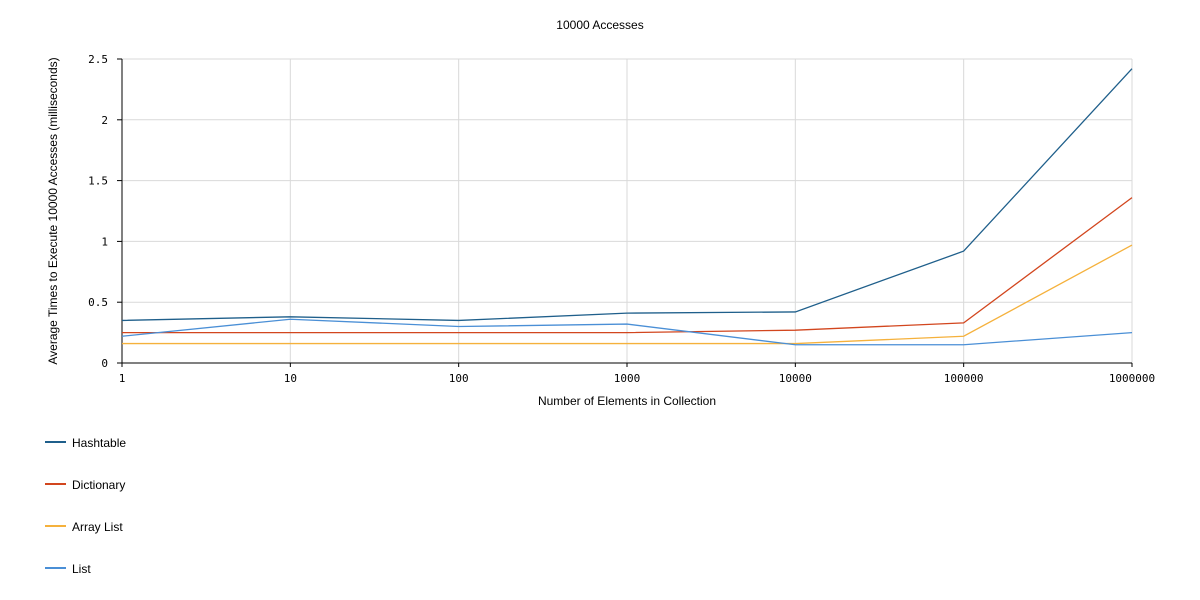 Image resolution: width=1200 pixels, height=600 pixels. What do you see at coordinates (105, 211) in the screenshot?
I see `y-axis-ticks: 0 0.5 1 1.5 2 2.5` at bounding box center [105, 211].